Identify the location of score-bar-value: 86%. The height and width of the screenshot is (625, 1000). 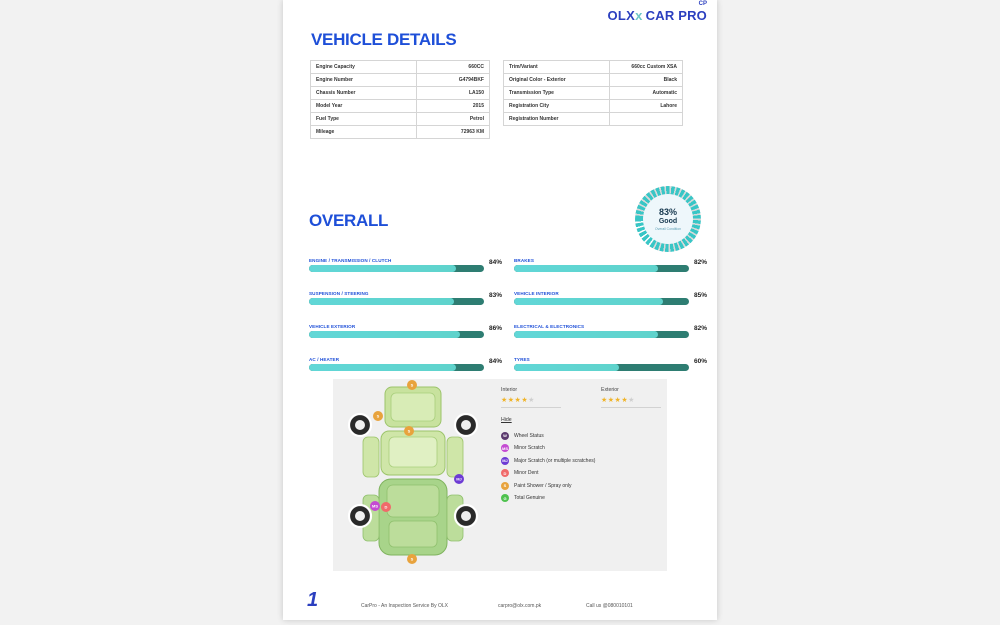
(496, 328).